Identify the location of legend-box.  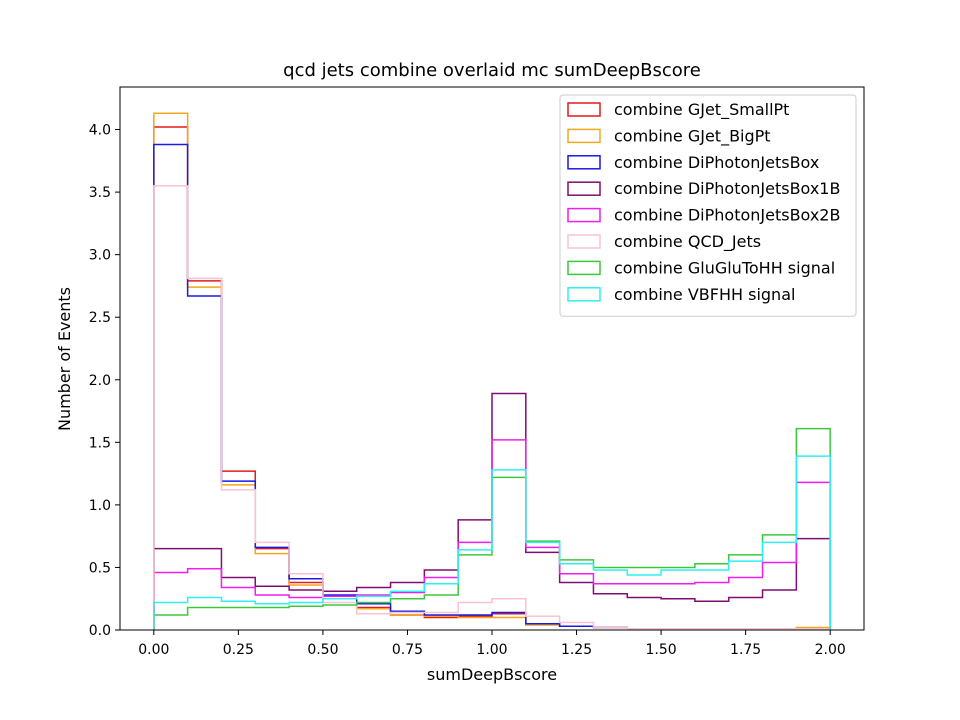
(708, 205).